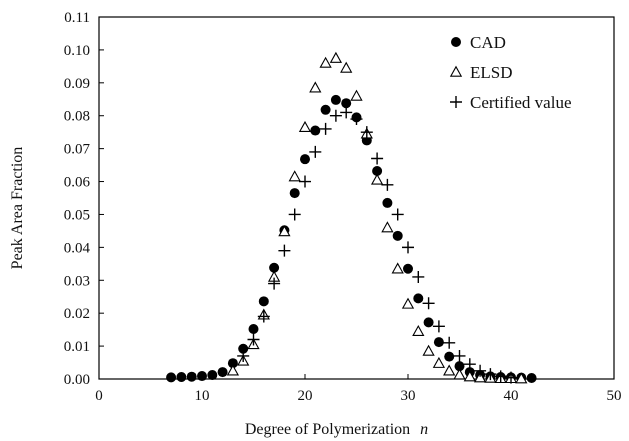  I want to click on legend-item-elsd: ELSD, so click(481, 72).